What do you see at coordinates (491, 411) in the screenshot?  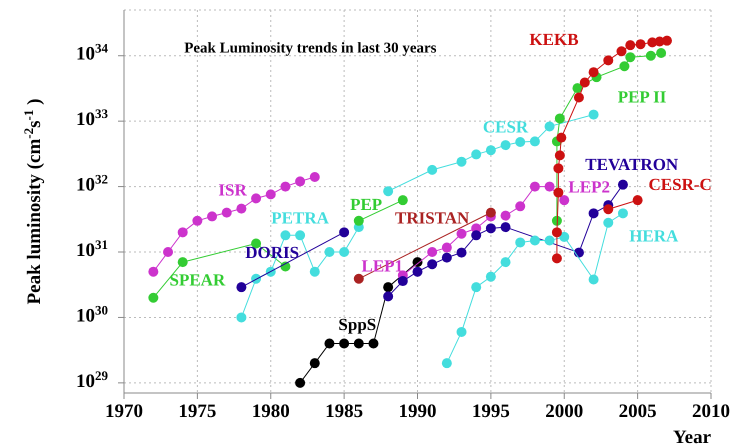 I see `x-tick-label: 1995` at bounding box center [491, 411].